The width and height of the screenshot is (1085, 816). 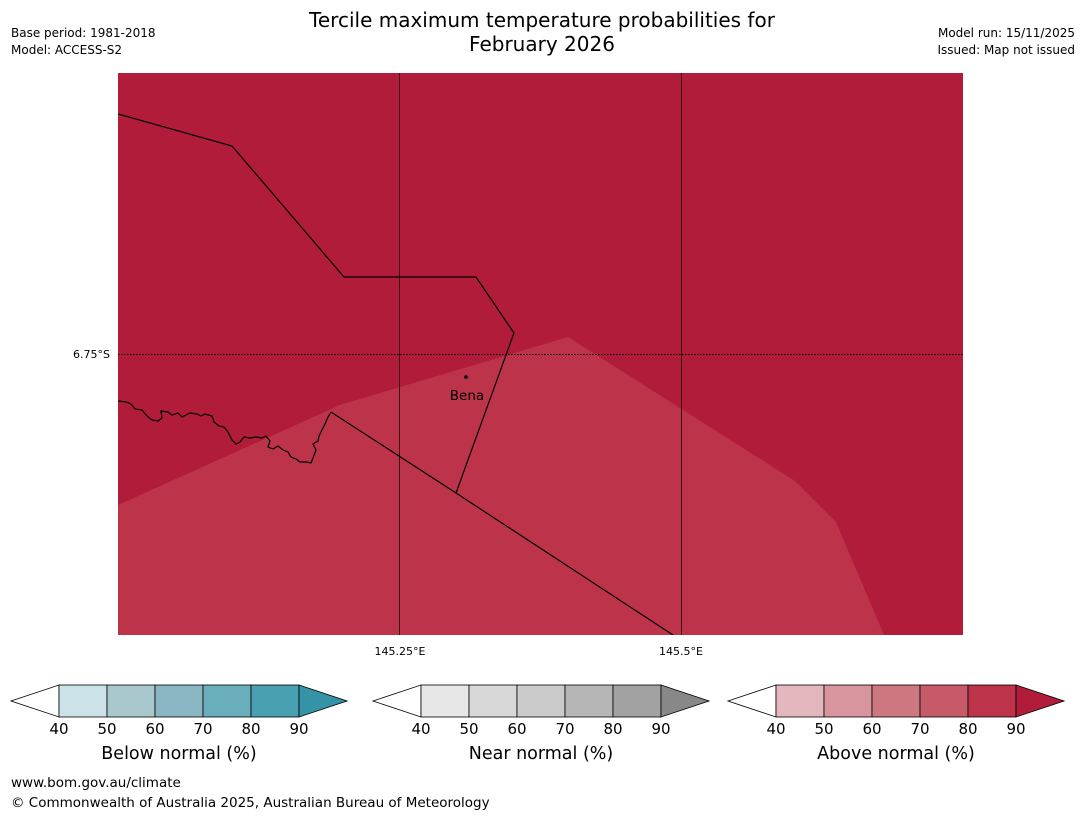 What do you see at coordinates (541, 730) in the screenshot?
I see `near-normal-ticks: 40 50 60 70 80 90` at bounding box center [541, 730].